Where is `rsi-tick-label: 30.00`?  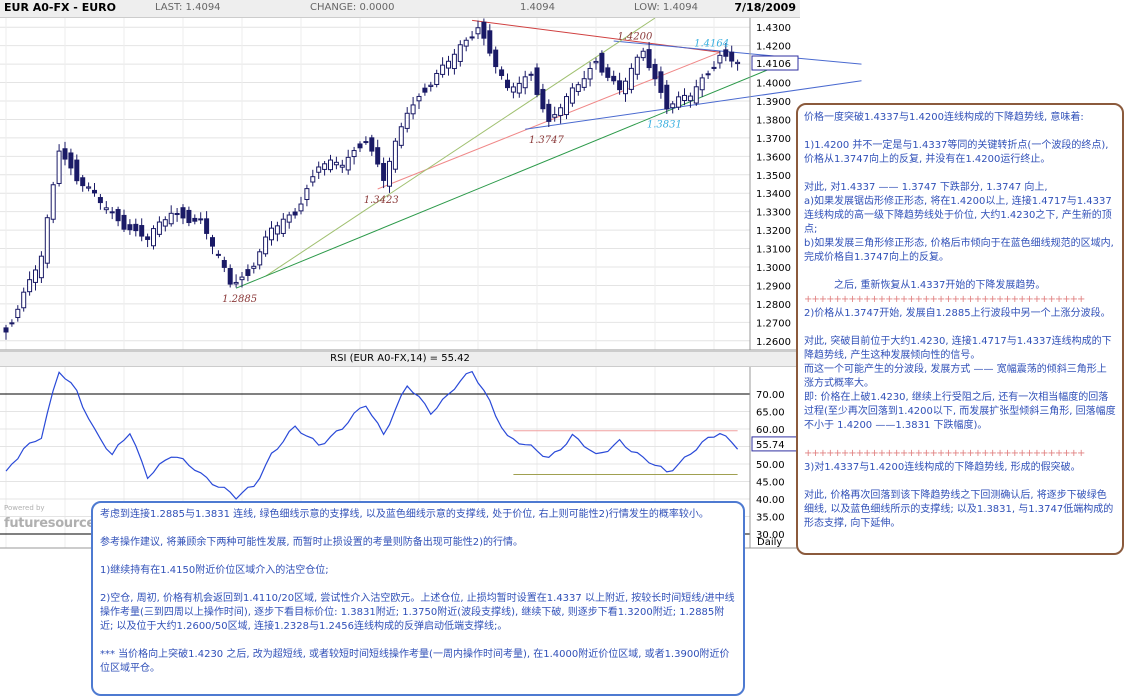
rsi-tick-label: 30.00 is located at coordinates (770, 535).